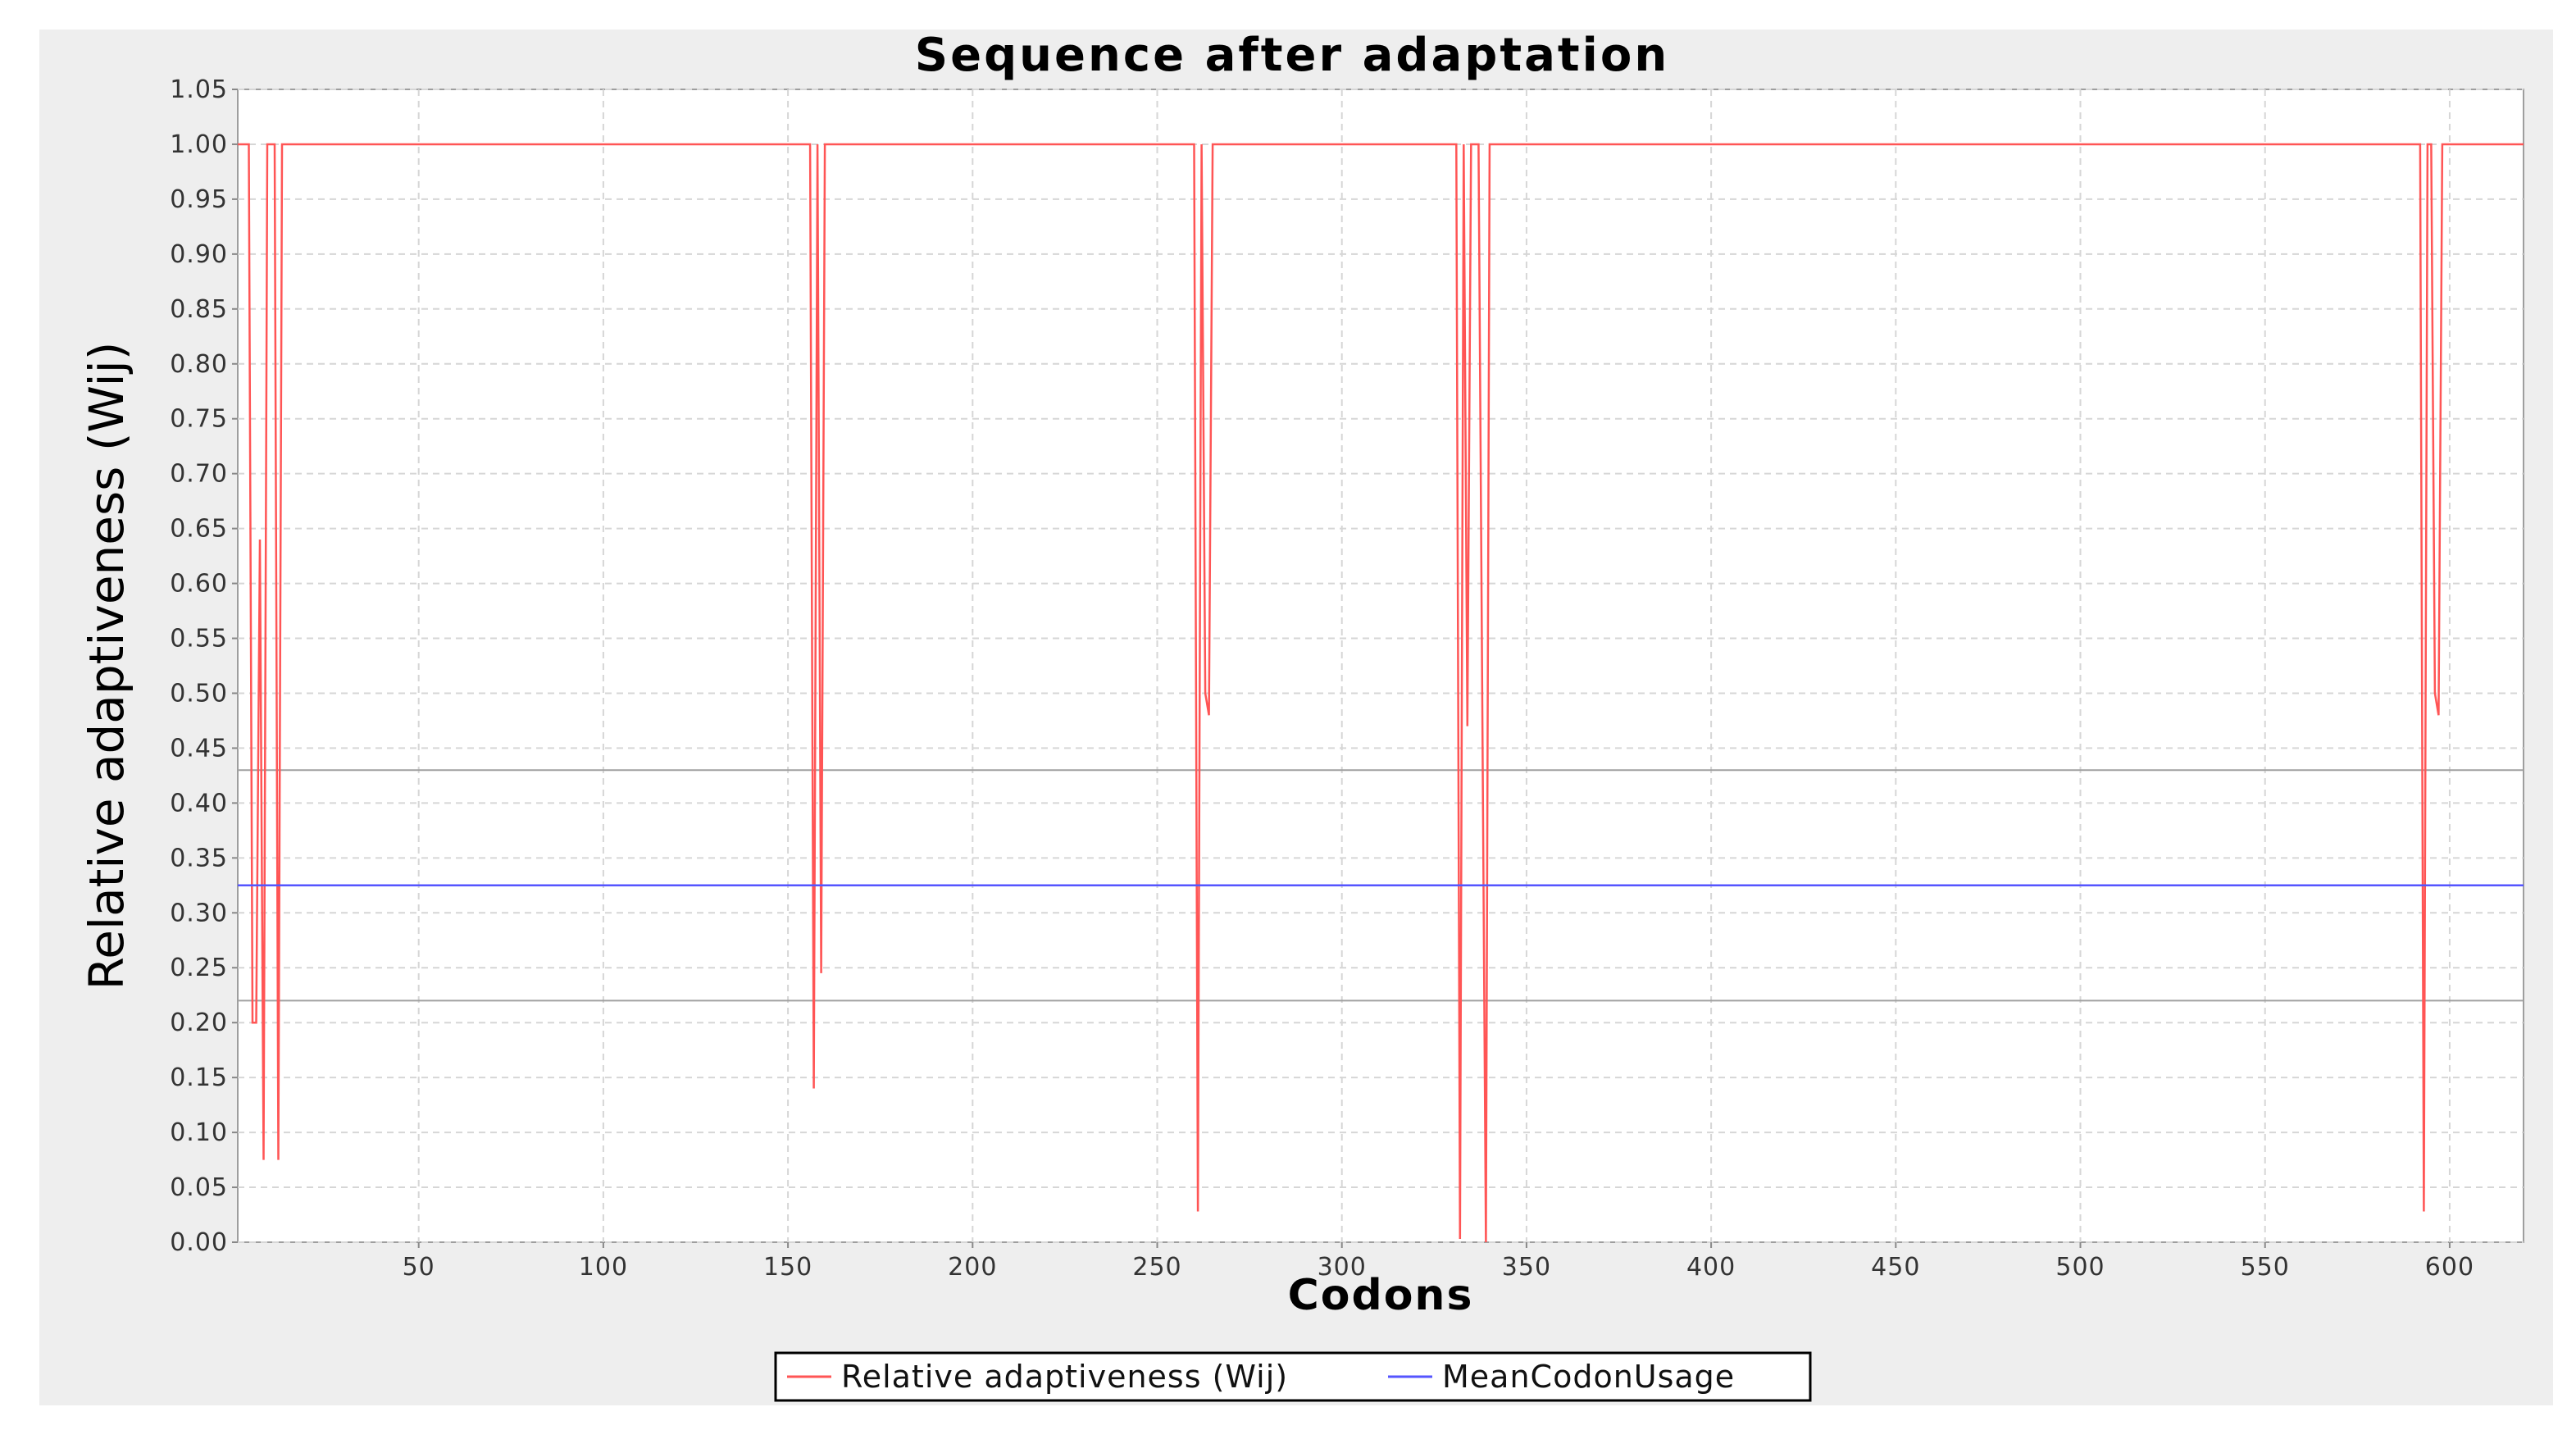  Describe the element at coordinates (107, 666) in the screenshot. I see `y-axis-label: Relative adaptiveness (Wij)` at that location.